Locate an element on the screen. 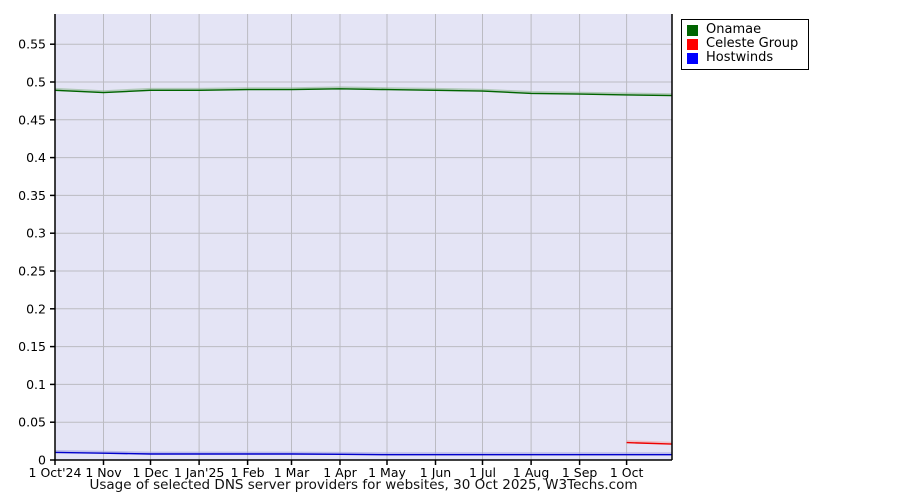  x-axis-tick-label: 1 Mar is located at coordinates (292, 472).